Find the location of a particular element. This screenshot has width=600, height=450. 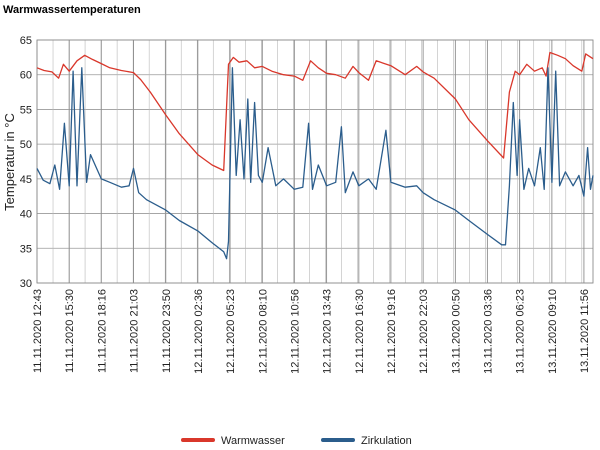

x-tick-label: 12.11.2020 19:16 is located at coordinates (392, 331).